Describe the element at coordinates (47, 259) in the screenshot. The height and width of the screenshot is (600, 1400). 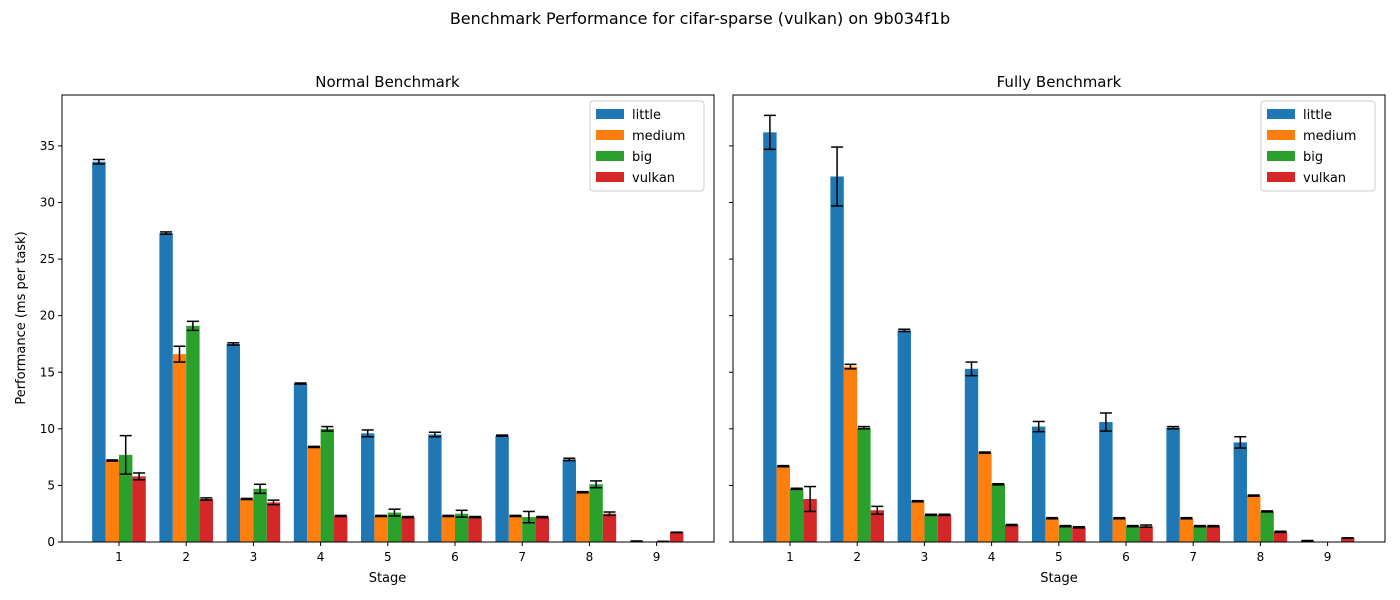
I see `y-tick-label: 25` at that location.